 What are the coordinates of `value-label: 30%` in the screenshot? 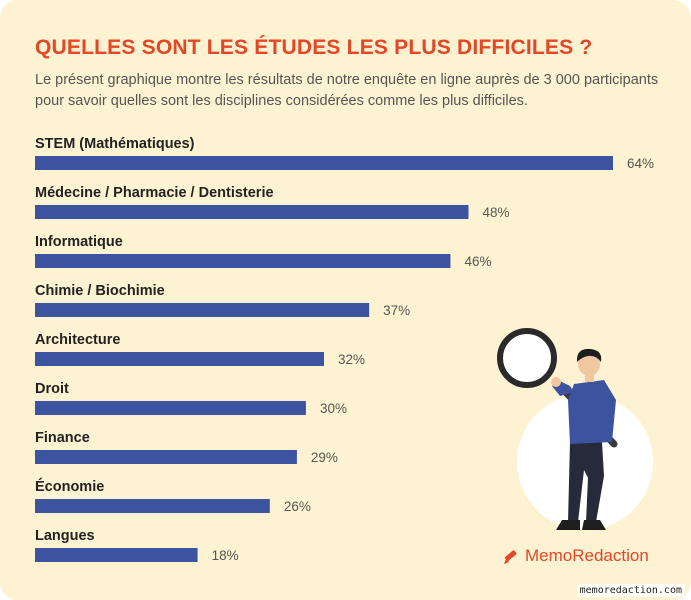 It's located at (333, 408).